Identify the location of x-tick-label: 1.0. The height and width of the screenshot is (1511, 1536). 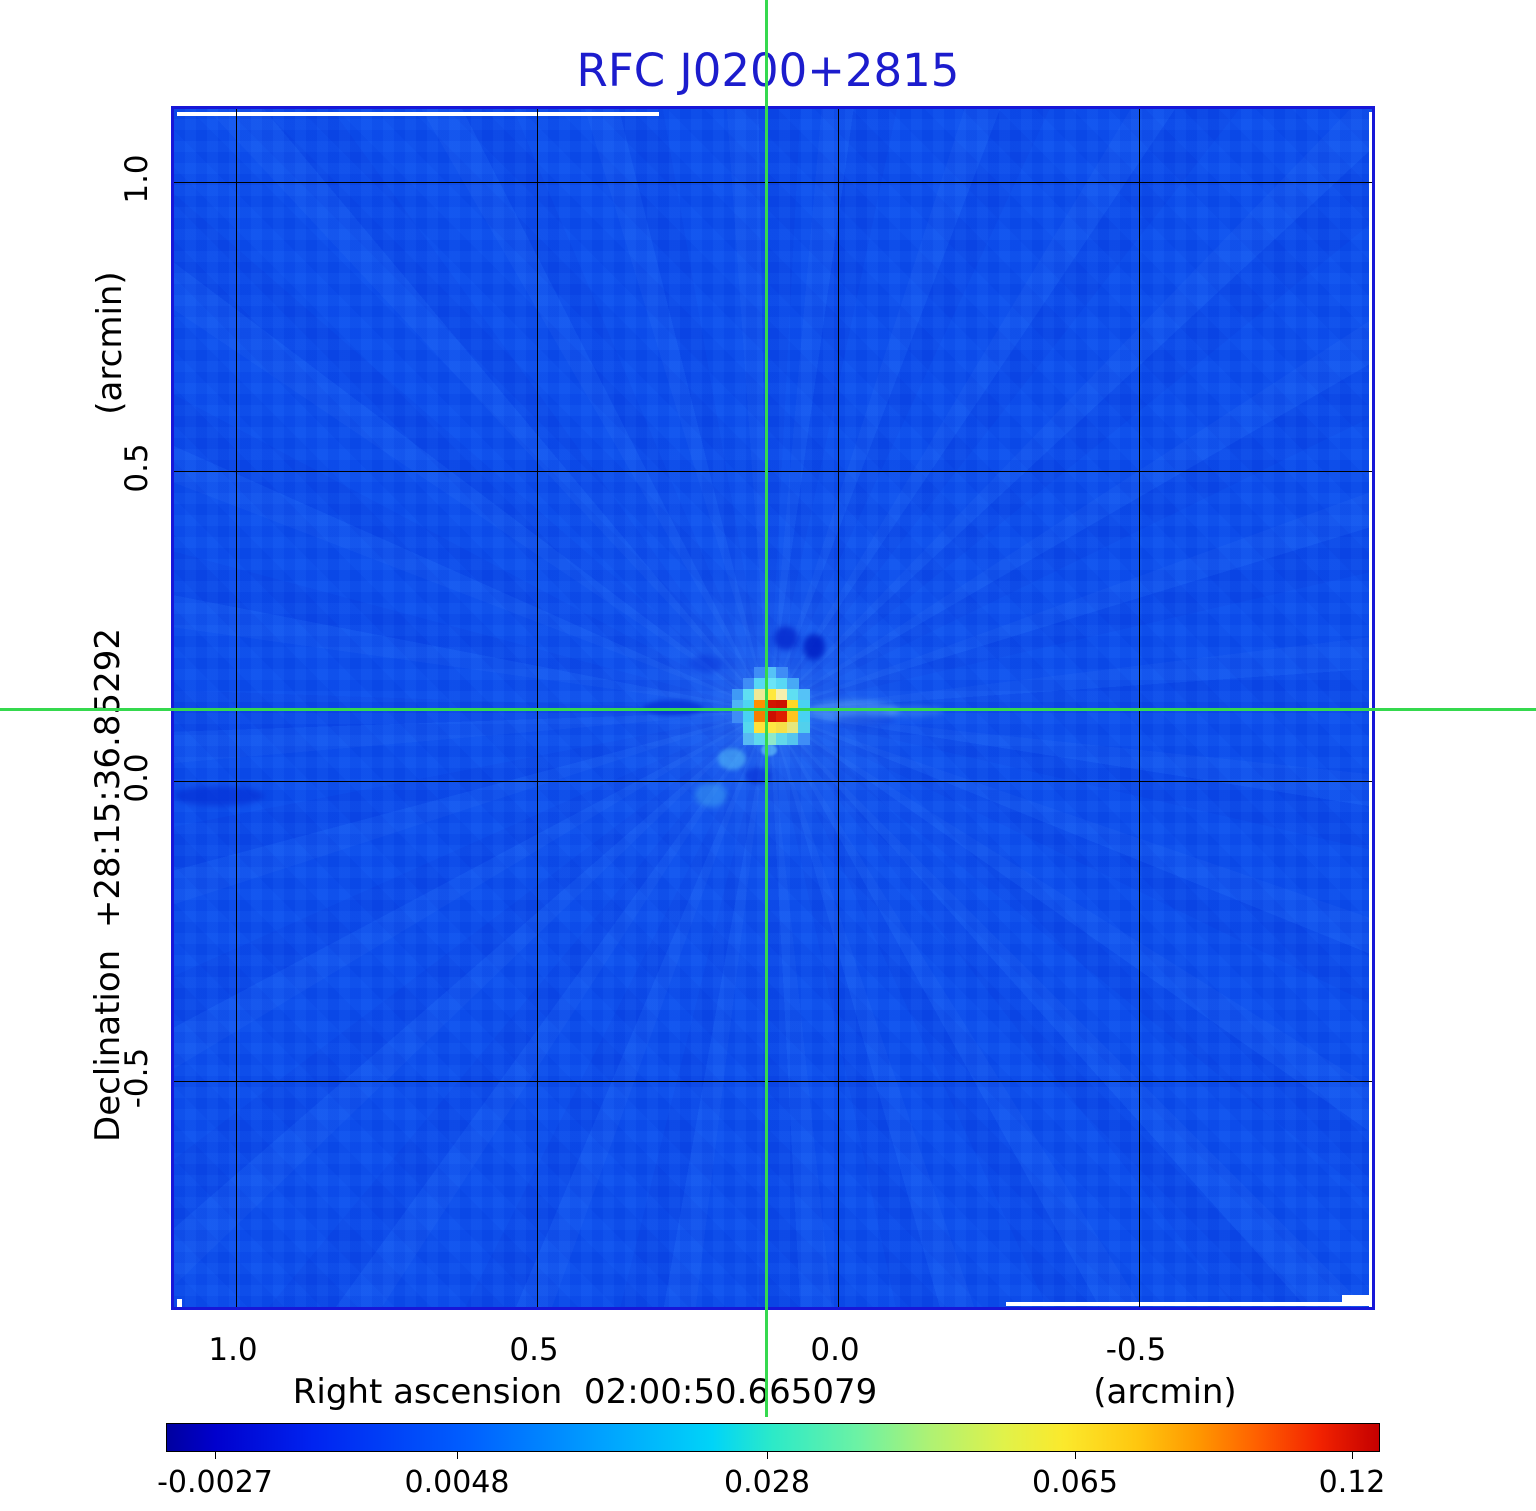
(233, 1350).